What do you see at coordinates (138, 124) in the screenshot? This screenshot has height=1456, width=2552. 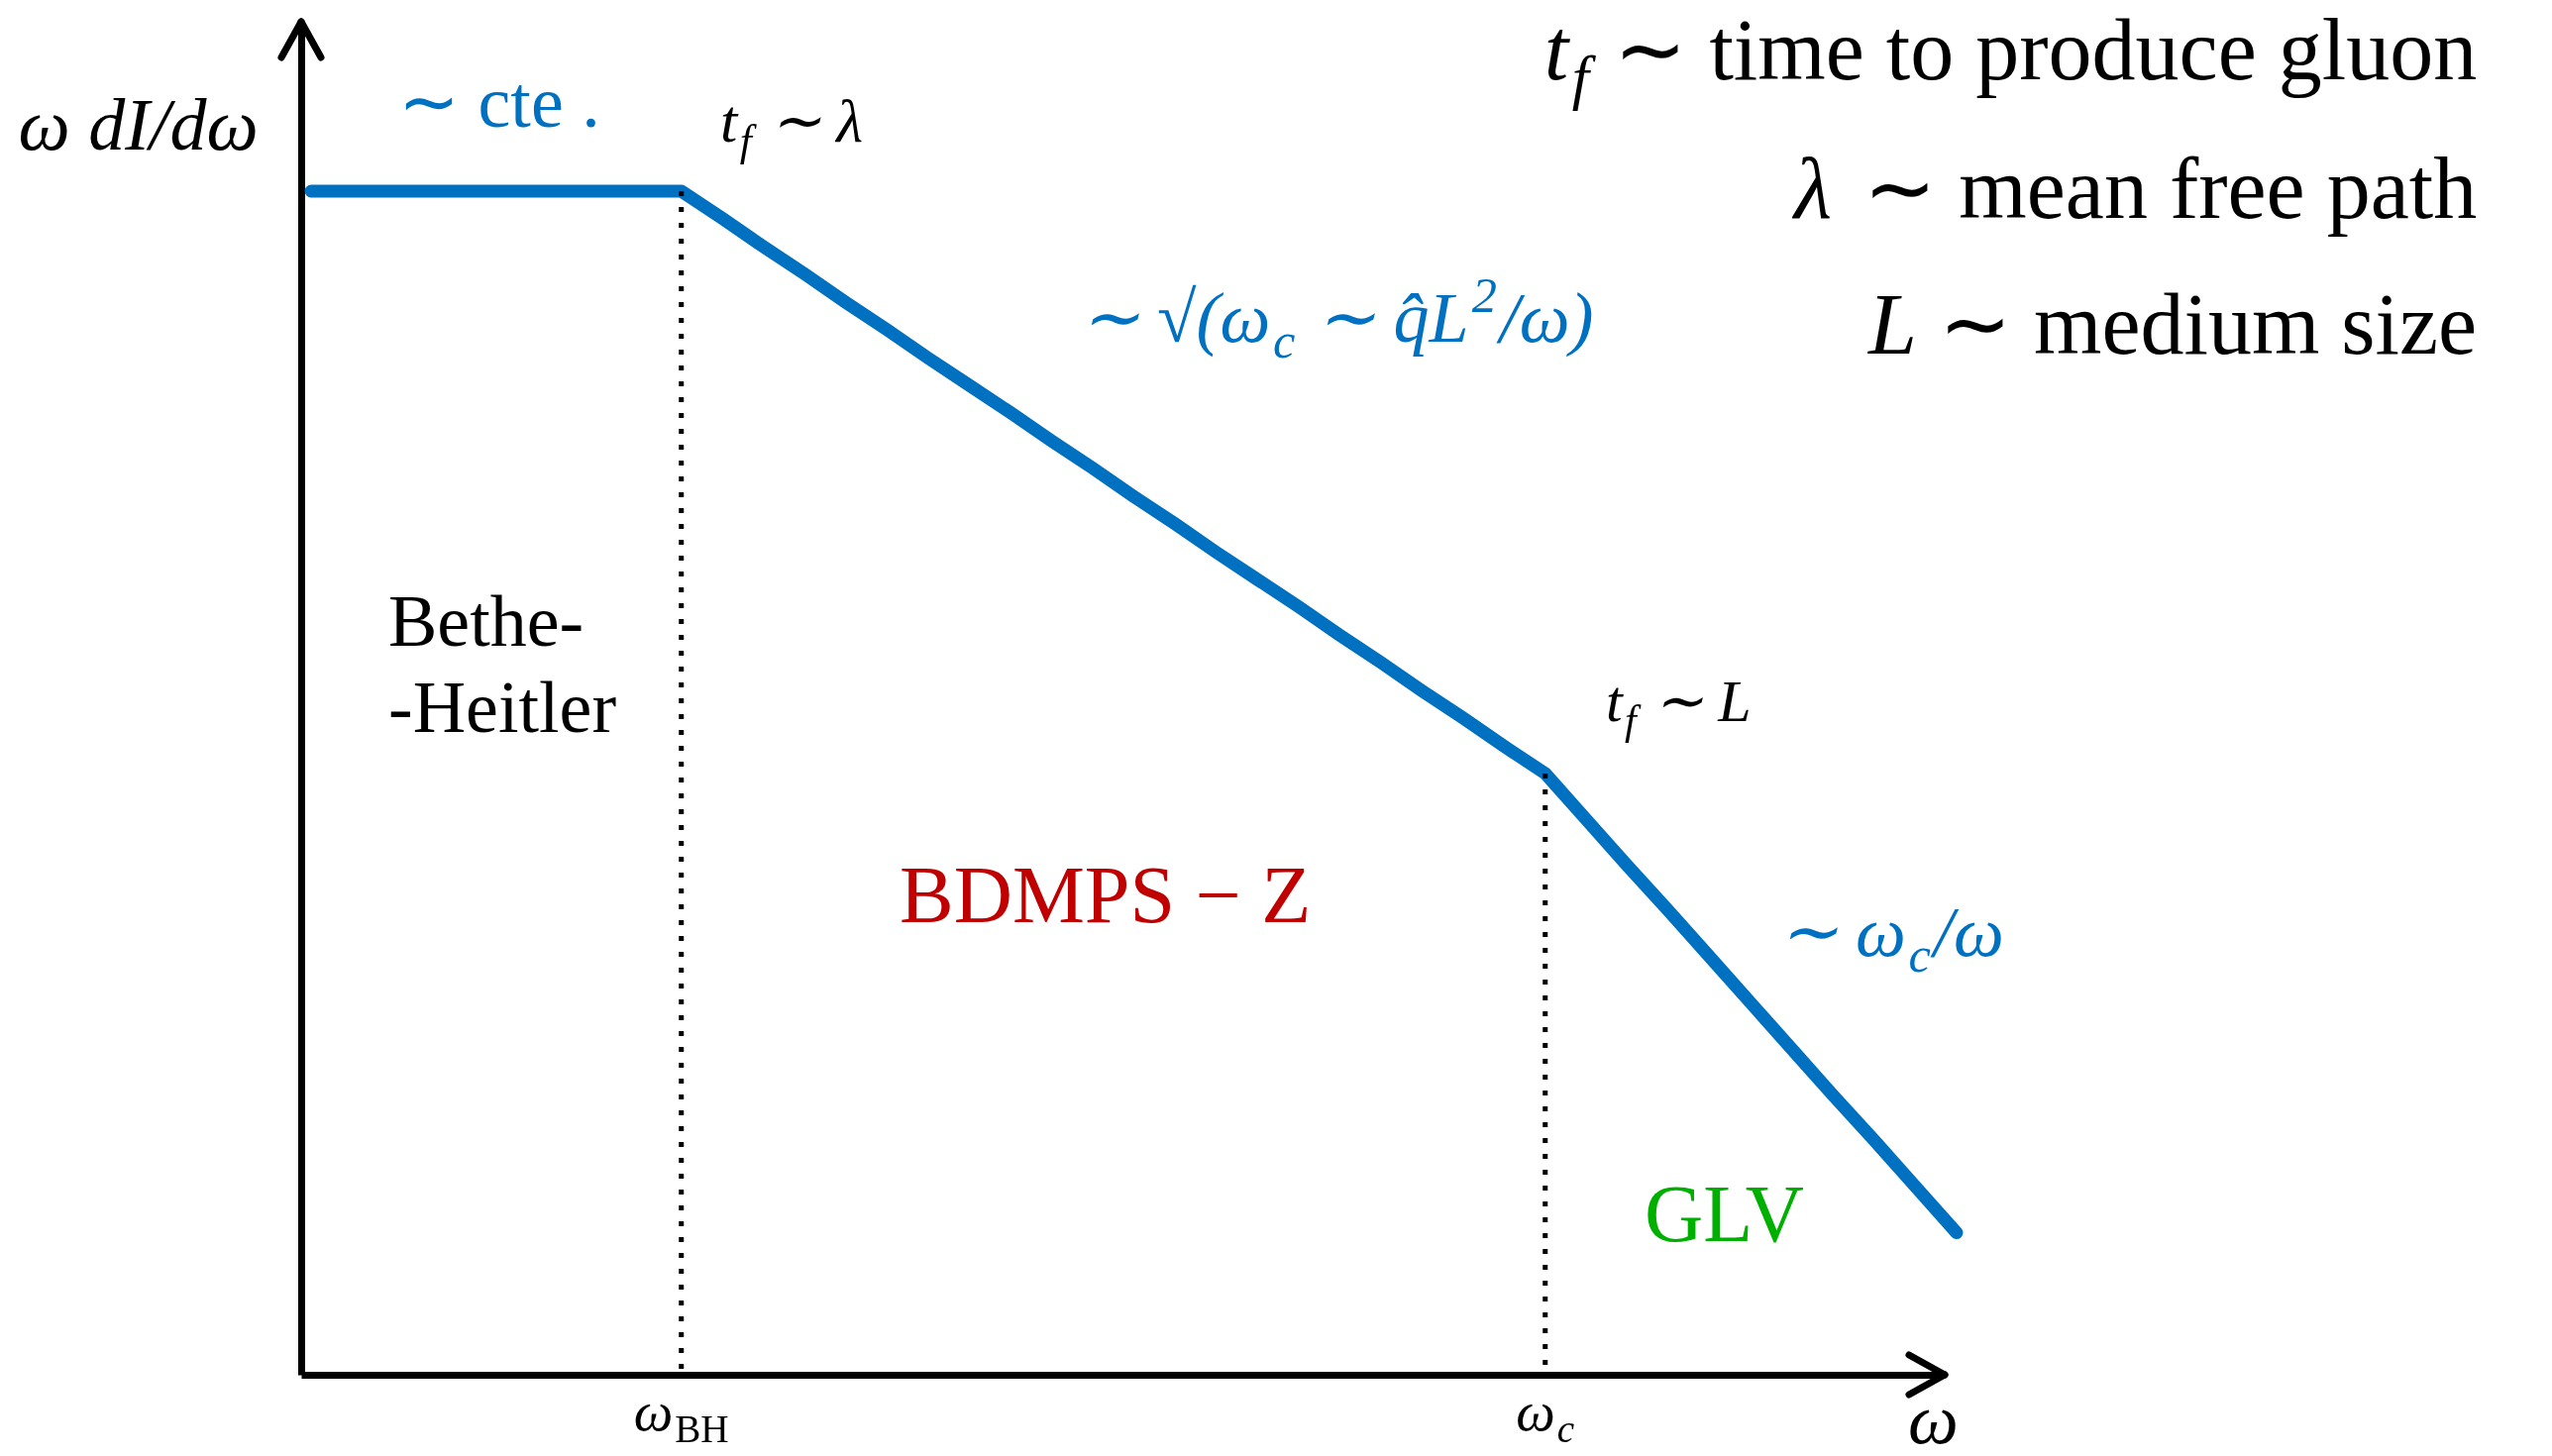 I see `y-axis-title: ω dI/dω` at bounding box center [138, 124].